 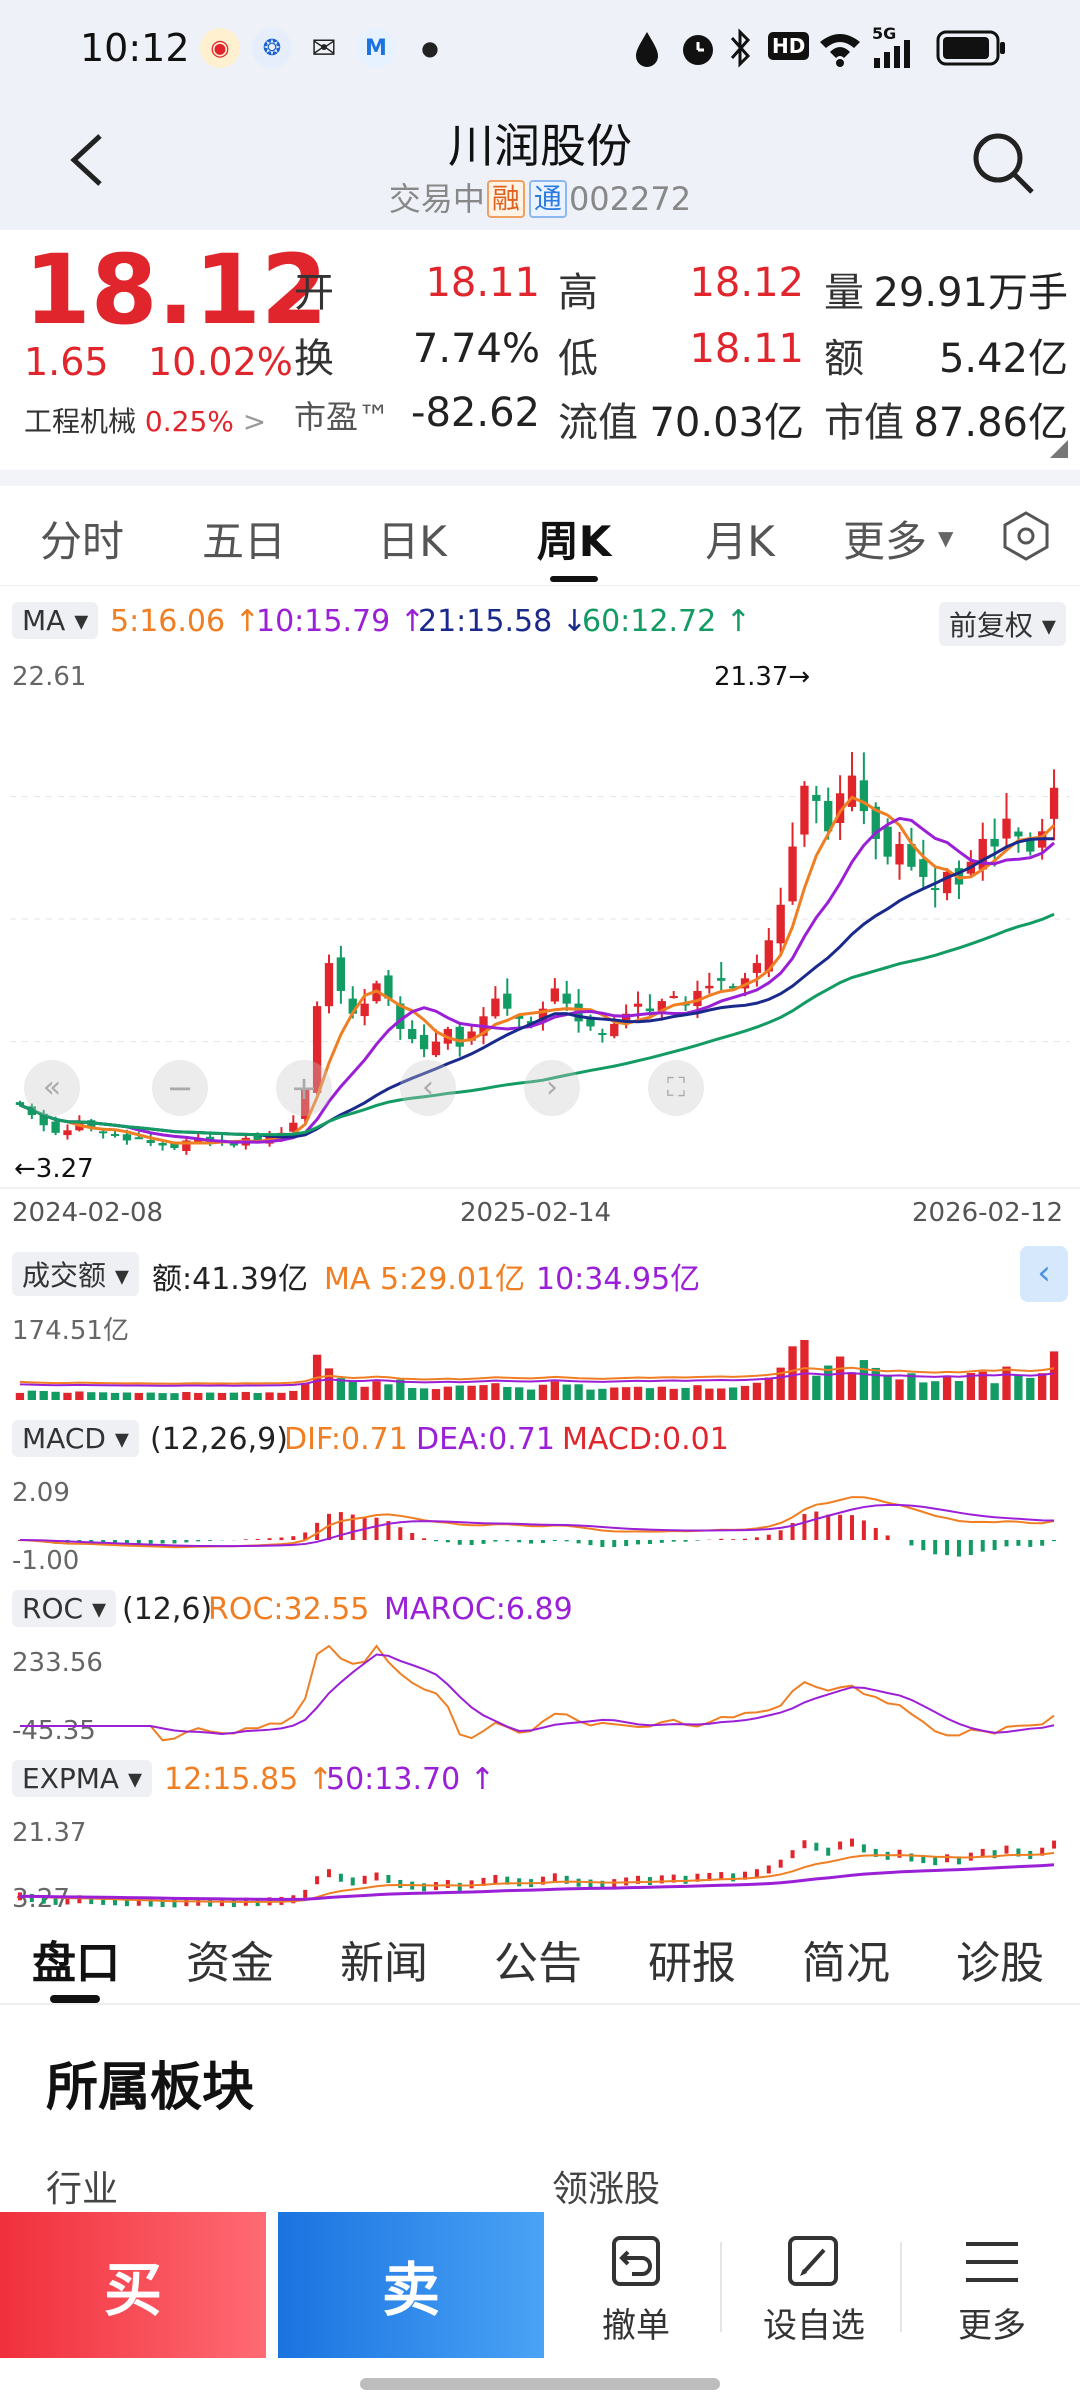 I want to click on rewind-icon: «, so click(x=52, y=1088).